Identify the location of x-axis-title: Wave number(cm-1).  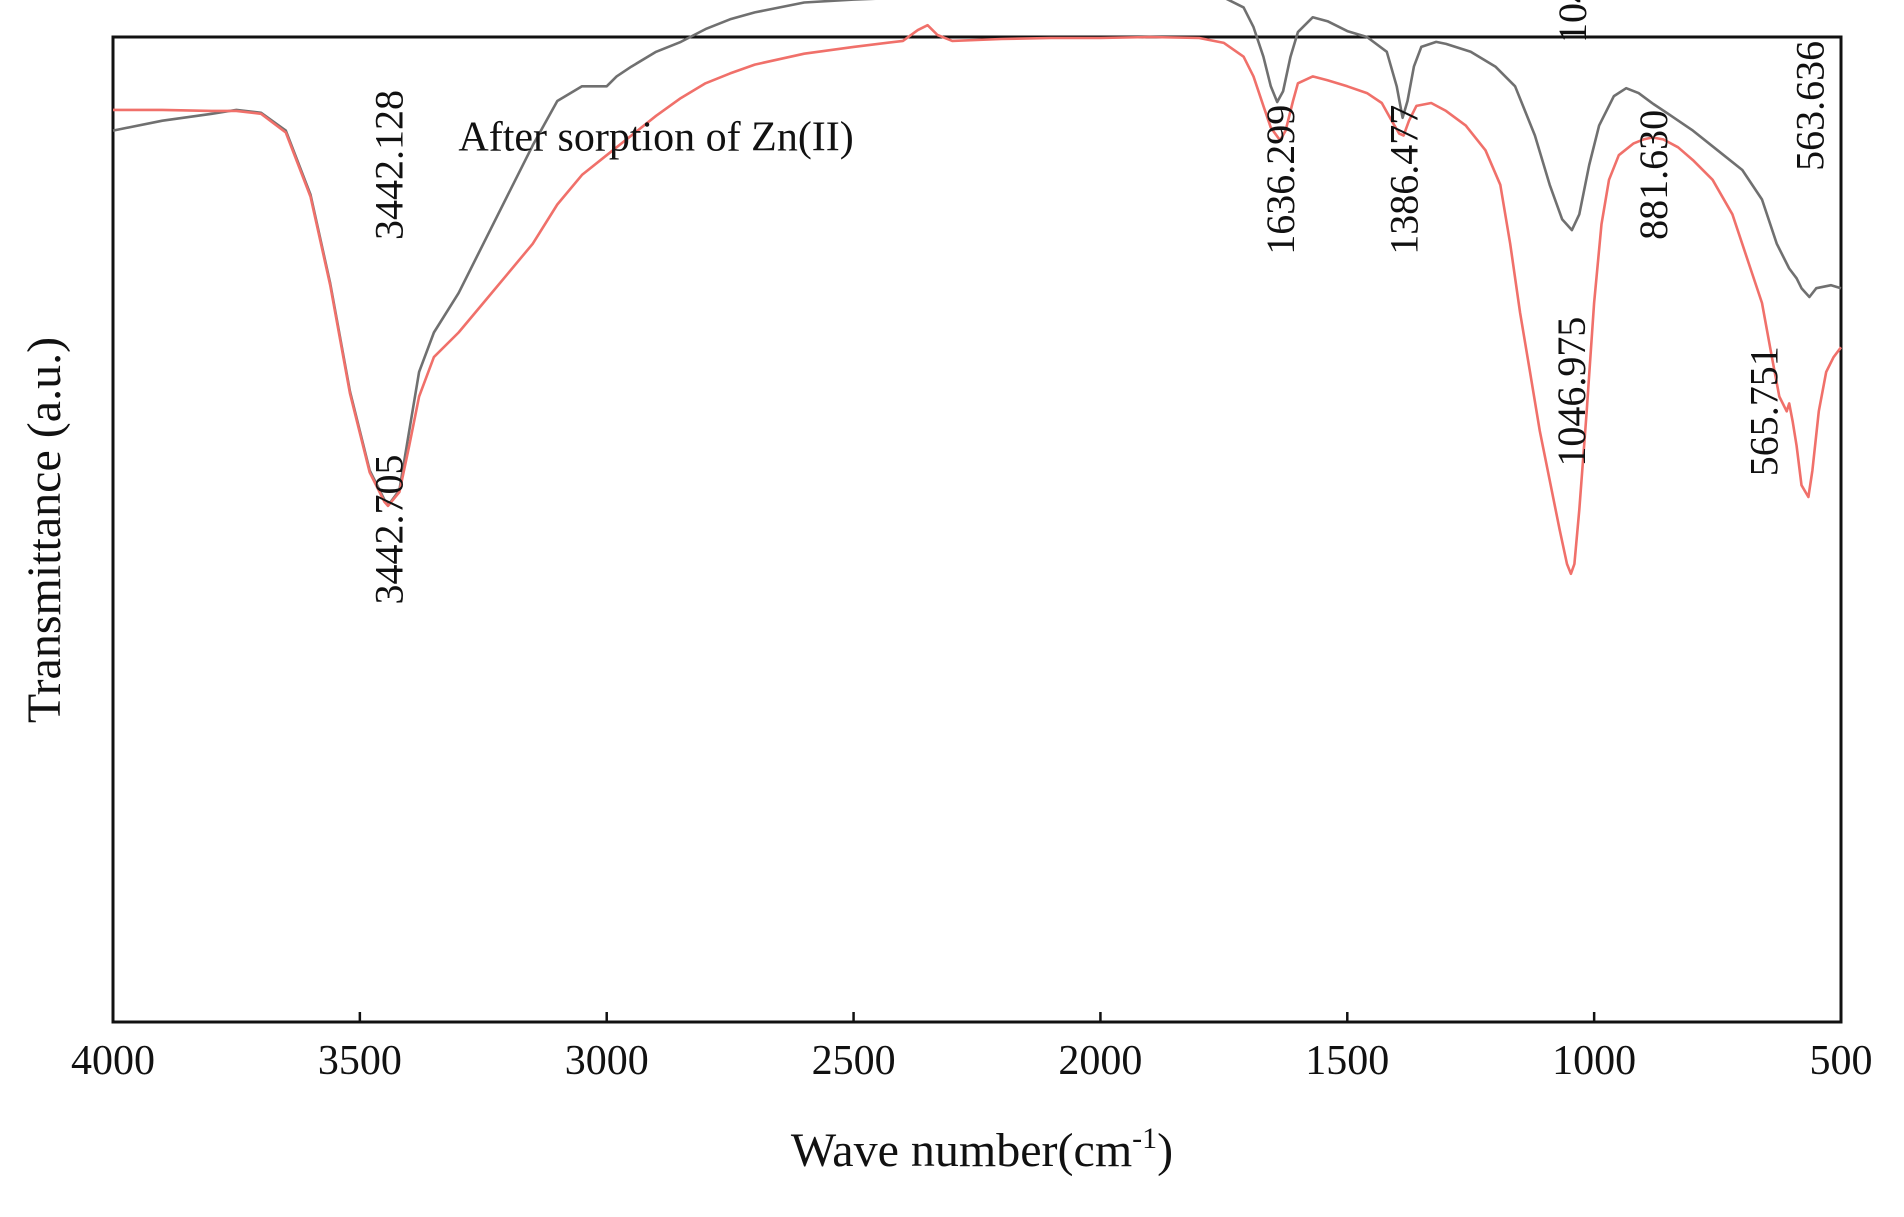
(982, 1149).